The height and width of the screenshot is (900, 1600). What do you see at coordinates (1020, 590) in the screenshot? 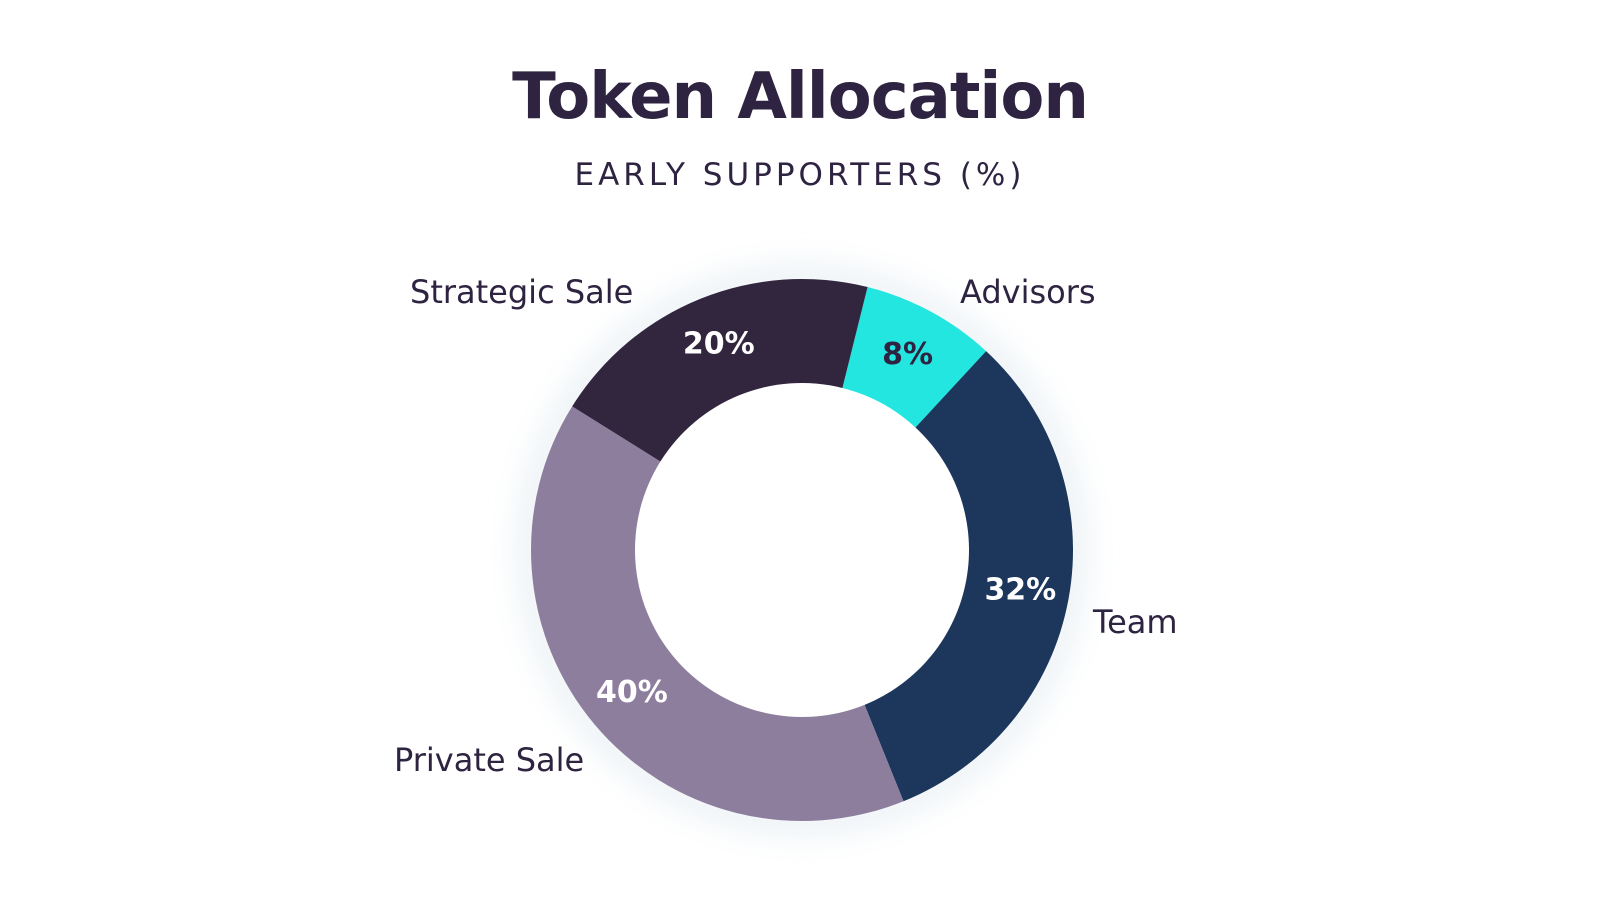
I see `value-label-team: 32%` at bounding box center [1020, 590].